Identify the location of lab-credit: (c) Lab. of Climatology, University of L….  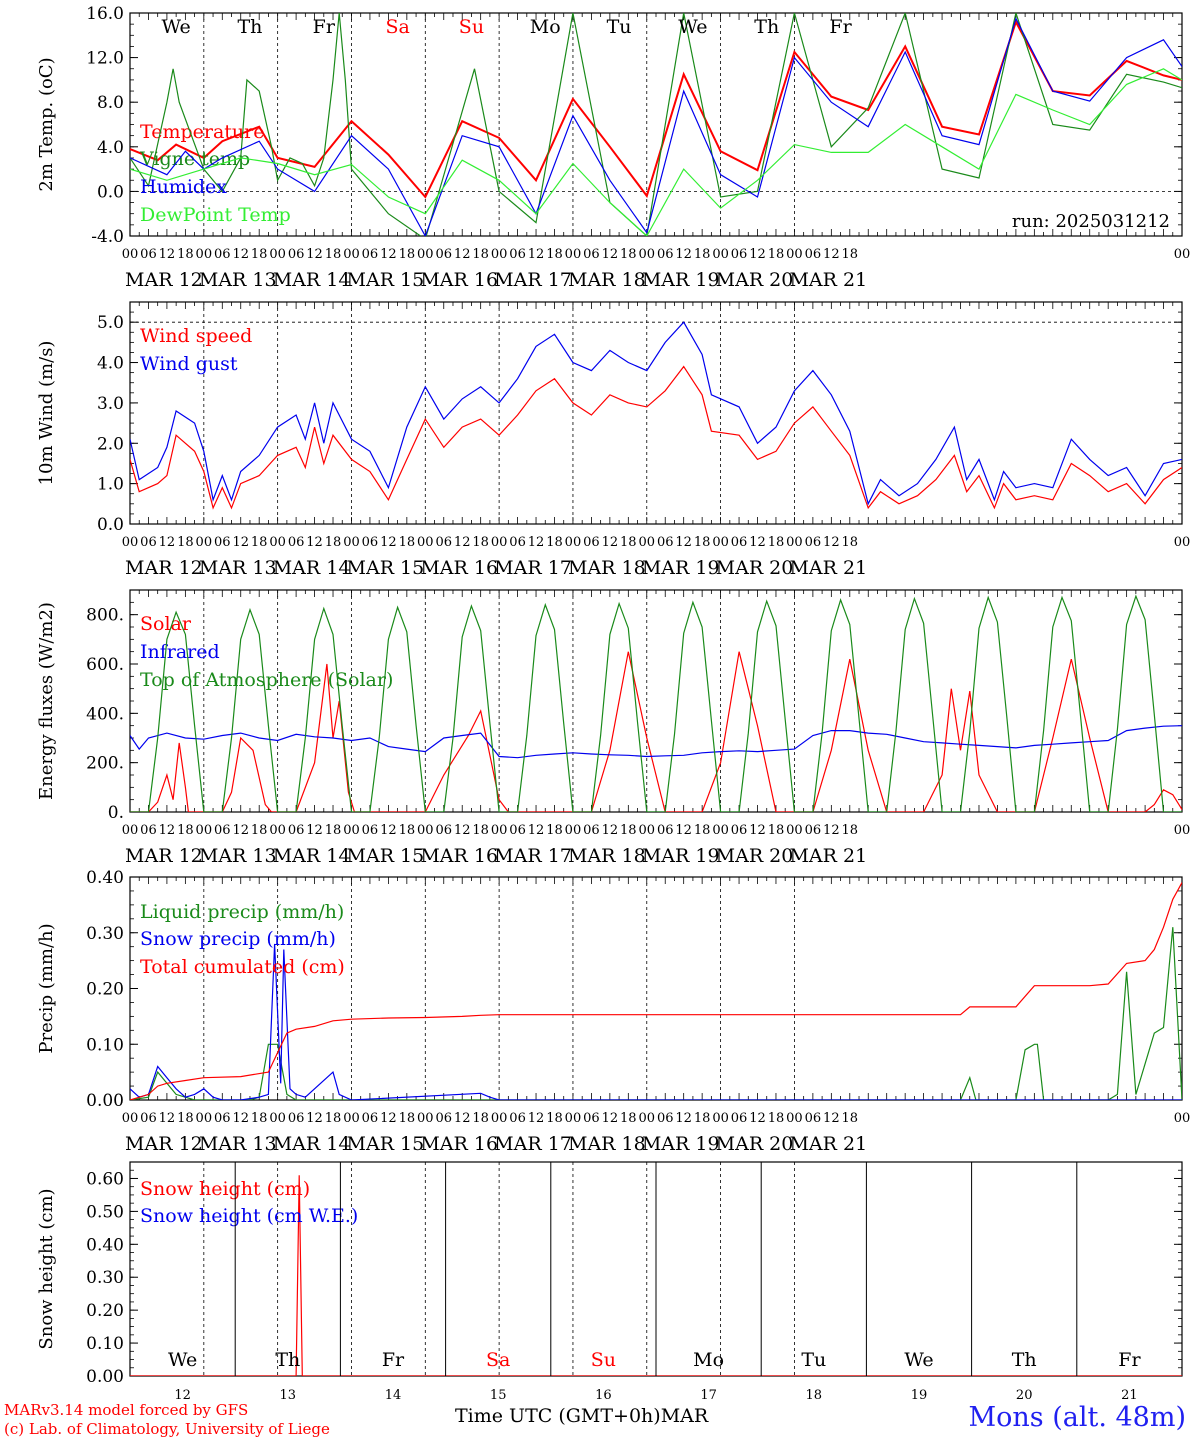
(167, 1429).